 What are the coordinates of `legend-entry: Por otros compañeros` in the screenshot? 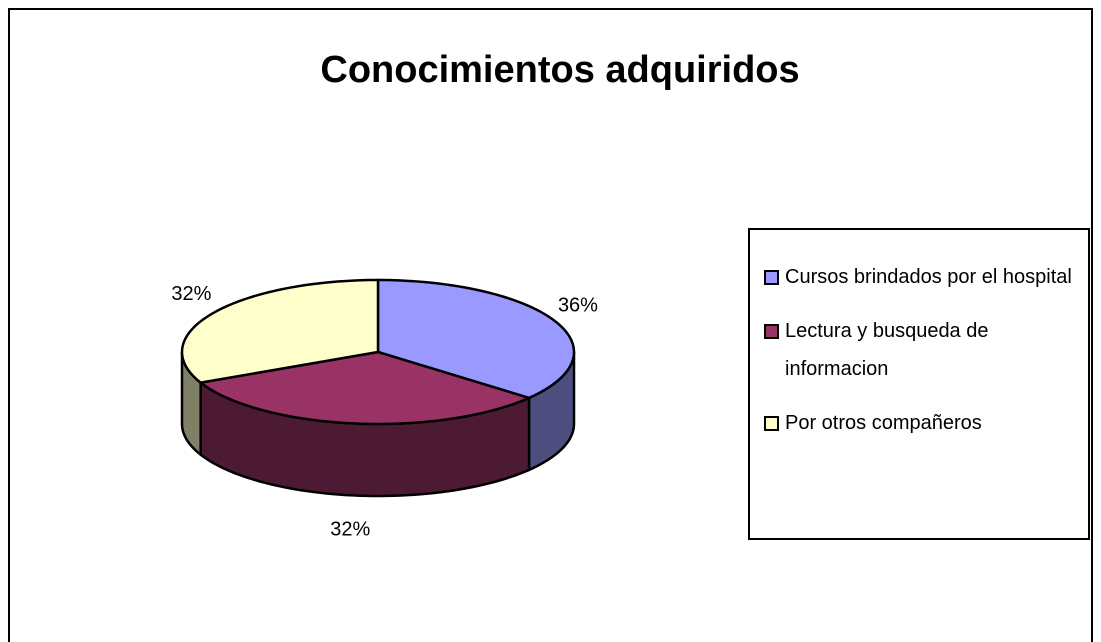 It's located at (921, 423).